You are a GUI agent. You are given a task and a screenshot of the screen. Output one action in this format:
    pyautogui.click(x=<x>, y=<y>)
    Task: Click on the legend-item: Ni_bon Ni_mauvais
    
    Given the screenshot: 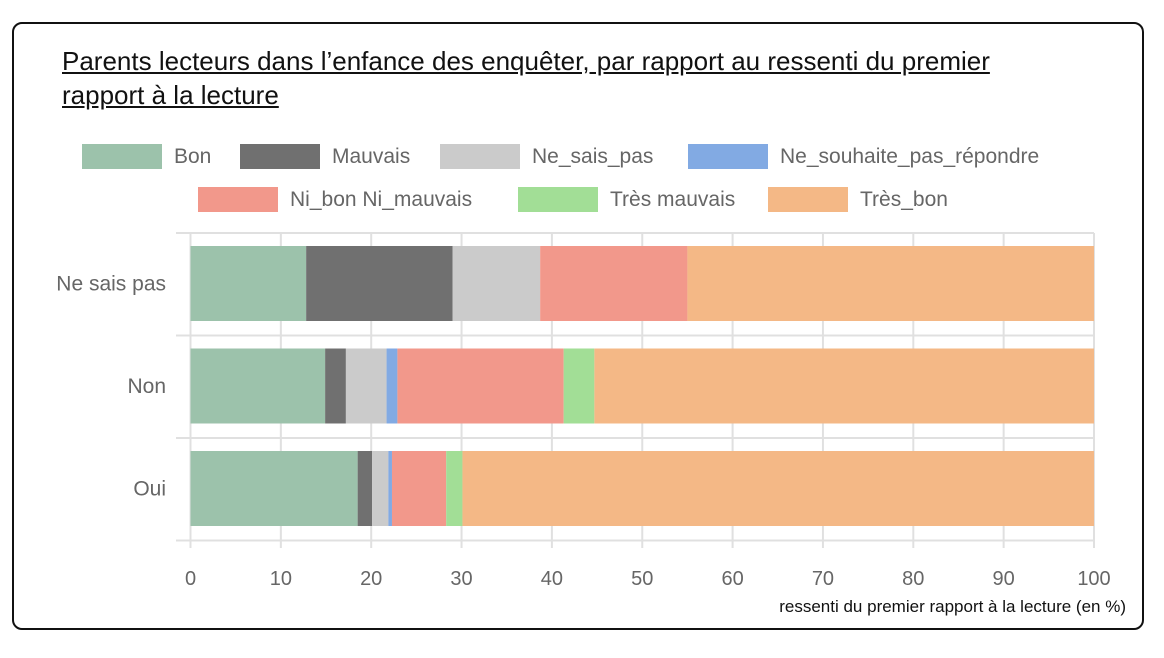 What is the action you would take?
    pyautogui.click(x=335, y=199)
    